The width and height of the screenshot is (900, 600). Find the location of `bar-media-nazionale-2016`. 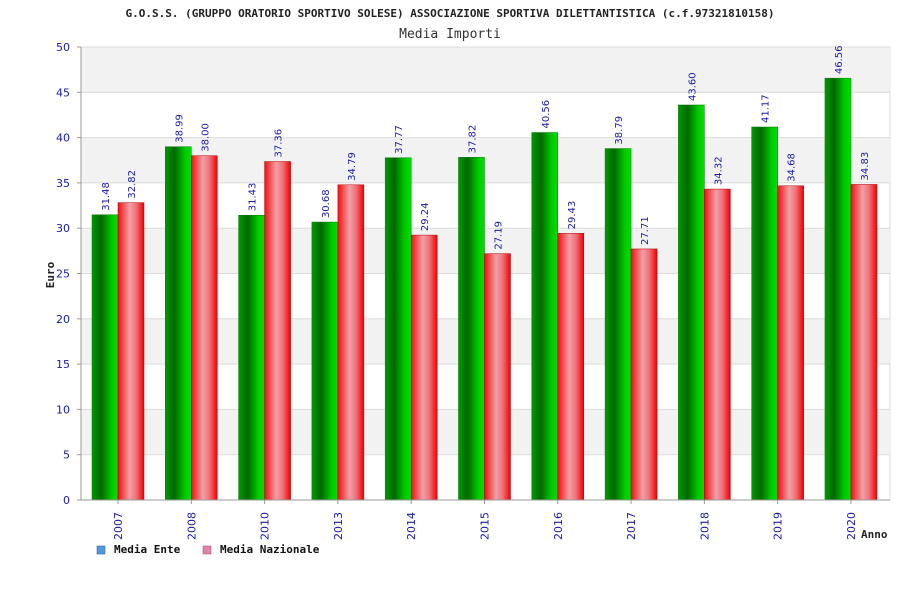

bar-media-nazionale-2016 is located at coordinates (571, 367).